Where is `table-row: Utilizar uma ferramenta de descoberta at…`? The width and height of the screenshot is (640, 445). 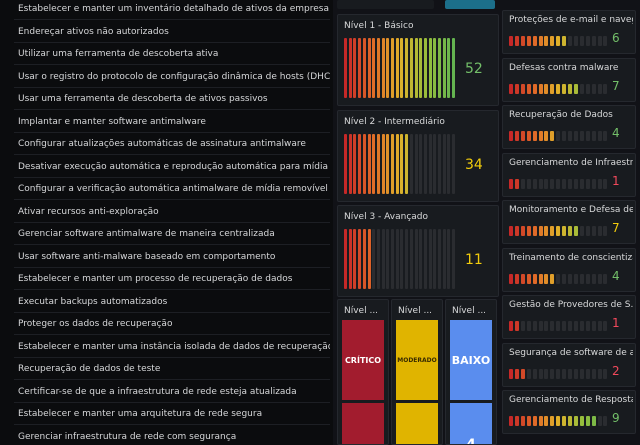
table-row: Utilizar uma ferramenta de descoberta at… is located at coordinates (172, 54).